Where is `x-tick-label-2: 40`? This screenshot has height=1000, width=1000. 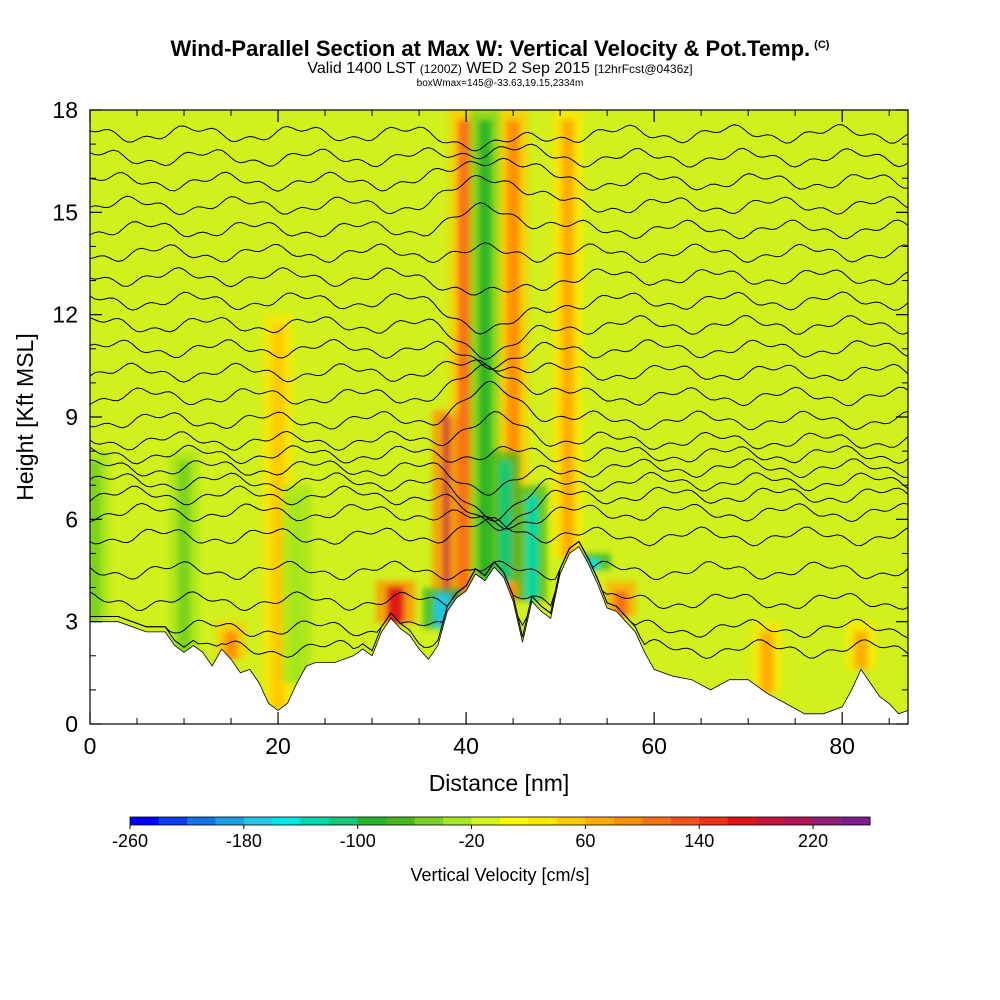 x-tick-label-2: 40 is located at coordinates (466, 746).